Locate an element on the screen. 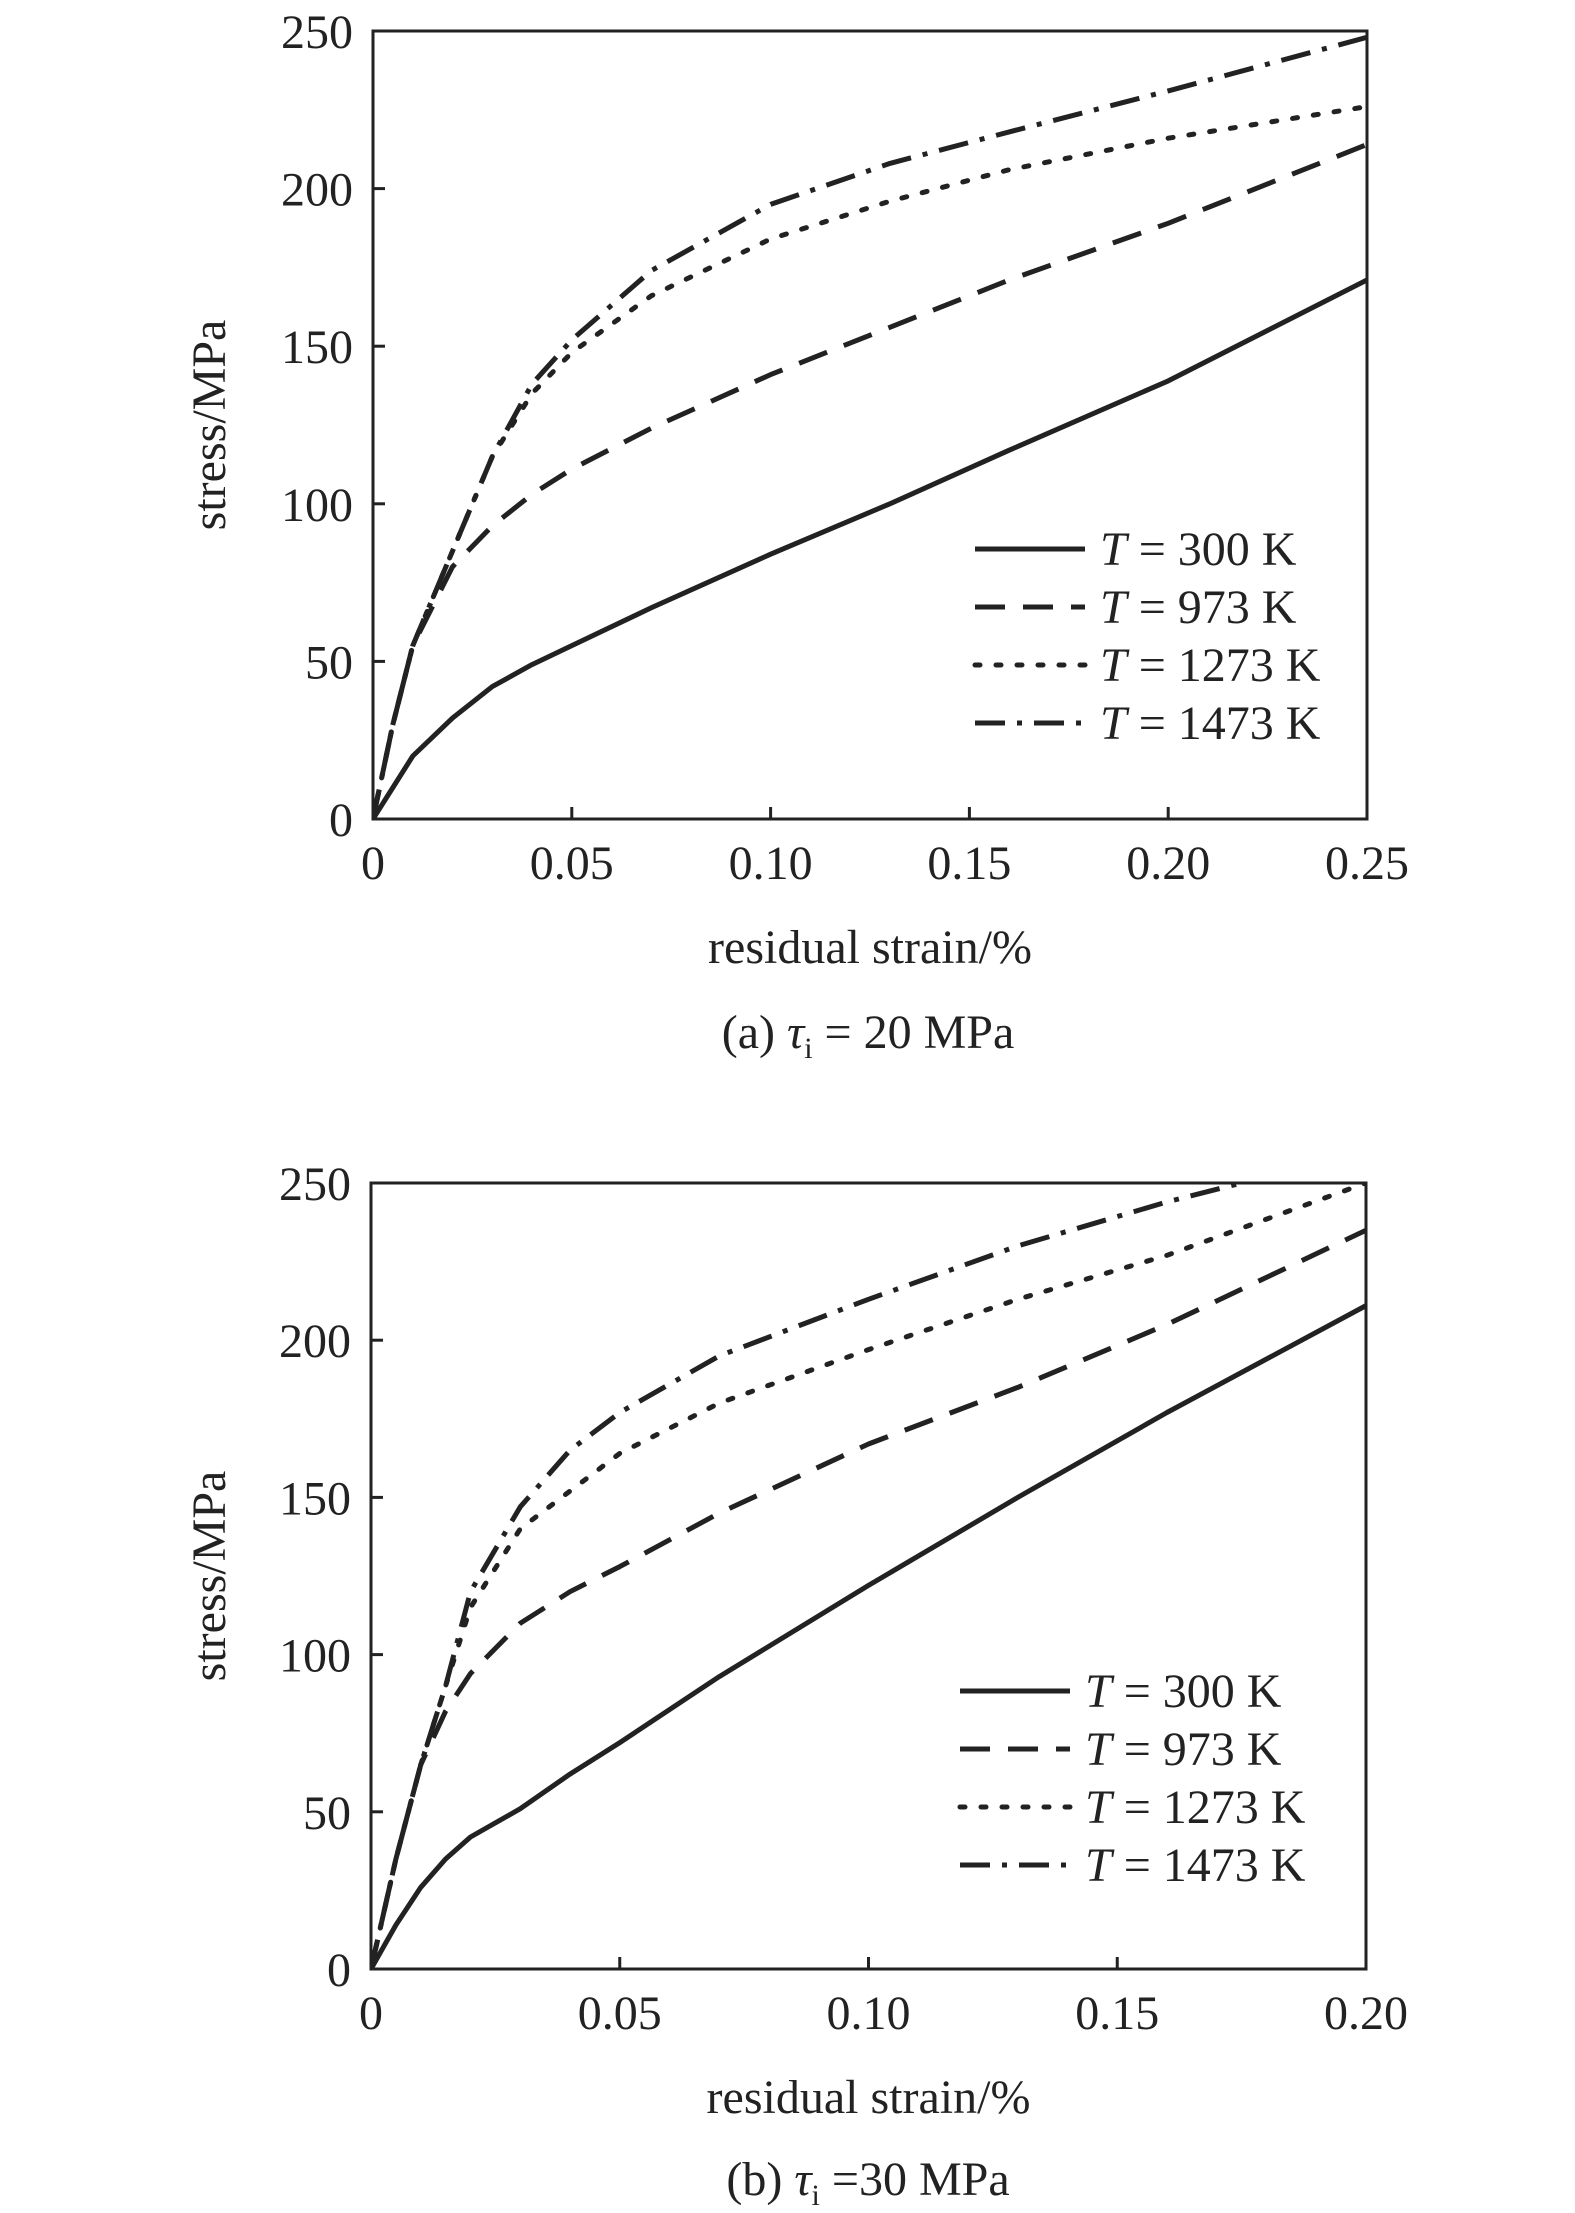 The height and width of the screenshot is (2213, 1575). panel-caption: (a) τi = 20 MPa is located at coordinates (868, 1035).